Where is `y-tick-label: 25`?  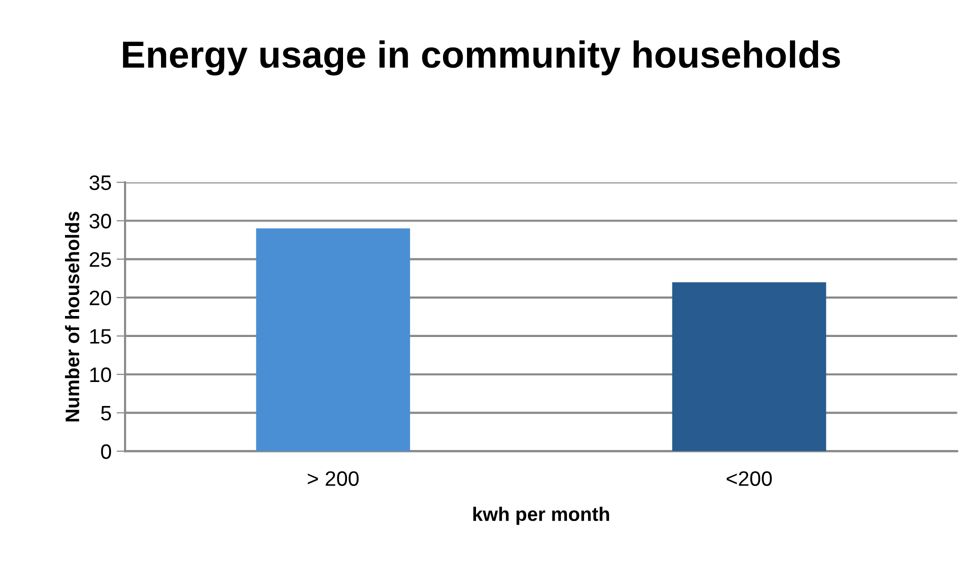 y-tick-label: 25 is located at coordinates (100, 259).